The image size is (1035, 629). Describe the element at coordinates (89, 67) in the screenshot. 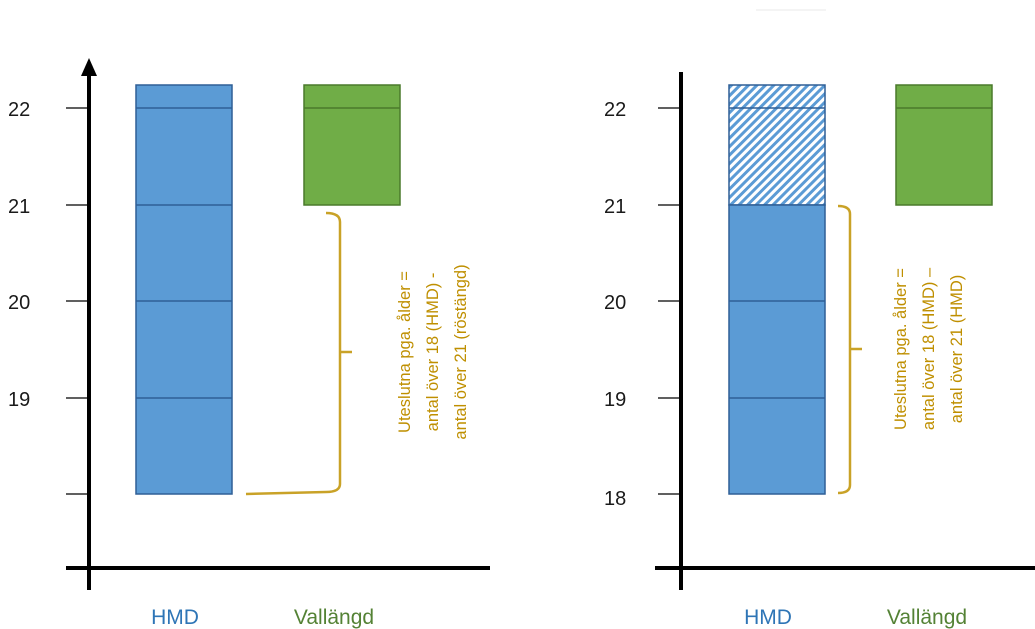

I see `left-y-axis-arrow` at that location.